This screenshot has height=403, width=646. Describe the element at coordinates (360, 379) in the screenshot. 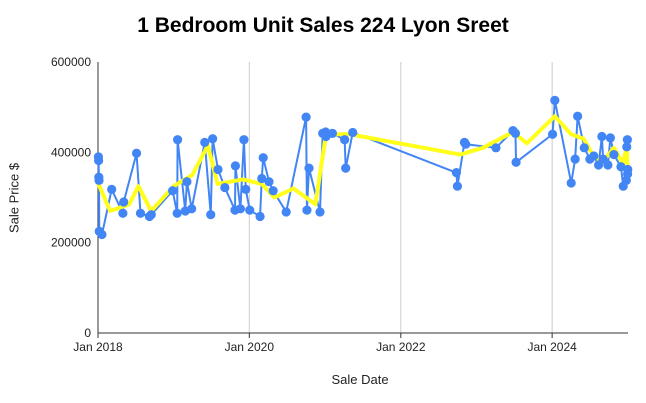

I see `x-axis-label: Sale Date` at that location.